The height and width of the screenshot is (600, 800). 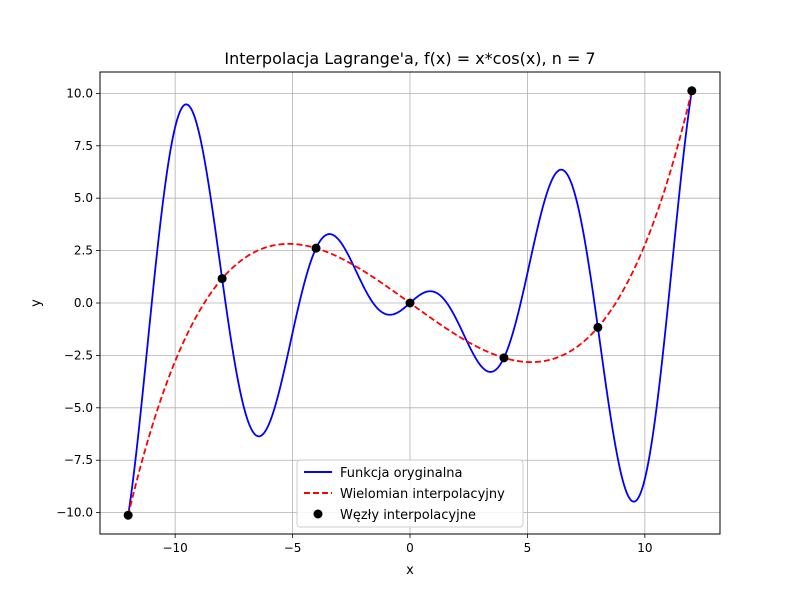 I want to click on x-axis-ticks: −10 −5 0 5 10, so click(x=407, y=544).